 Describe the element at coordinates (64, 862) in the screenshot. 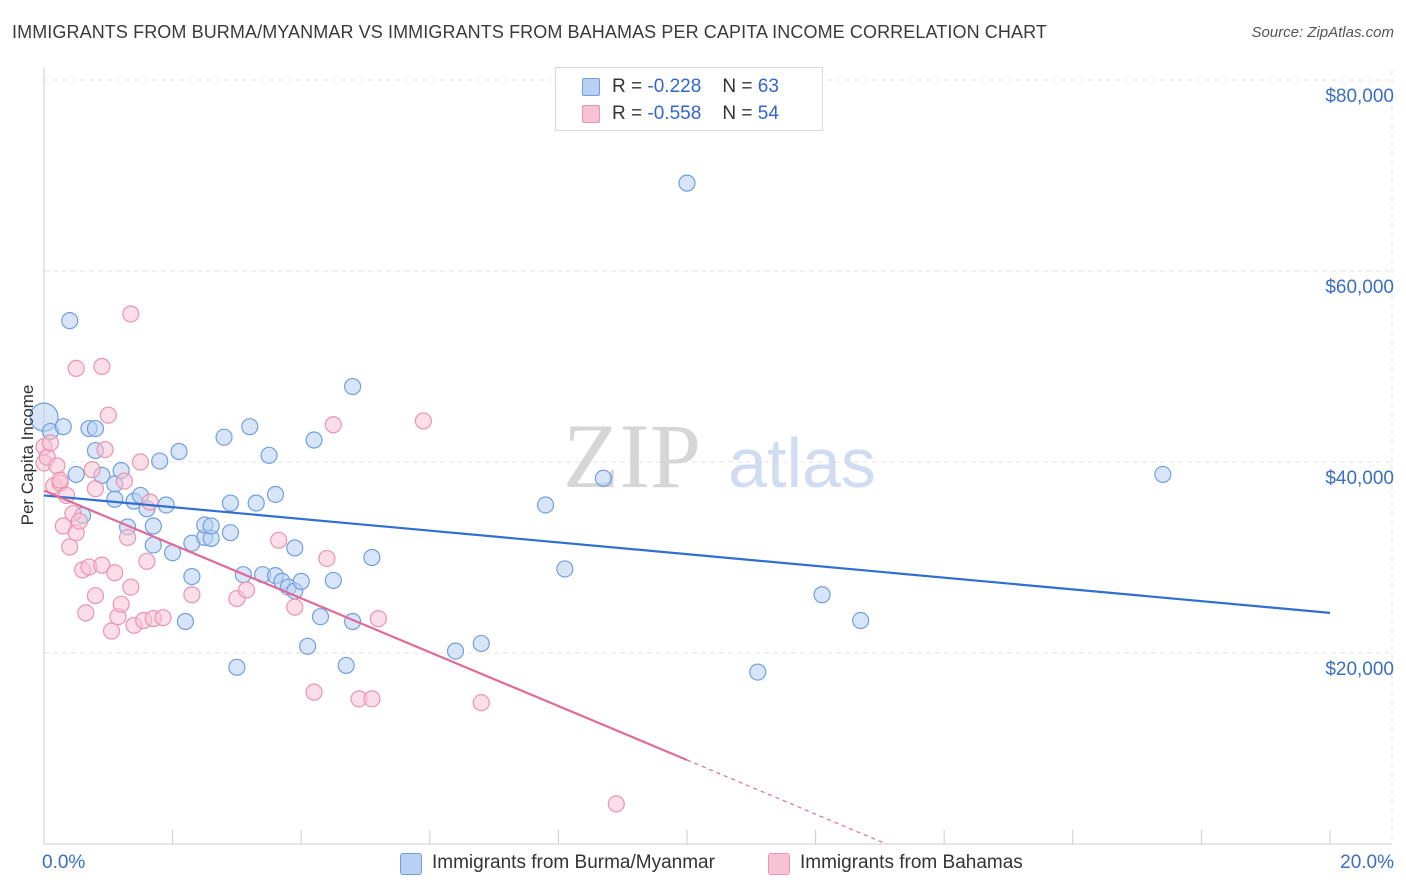

I see `x-tick-label-min: 0.0%` at that location.